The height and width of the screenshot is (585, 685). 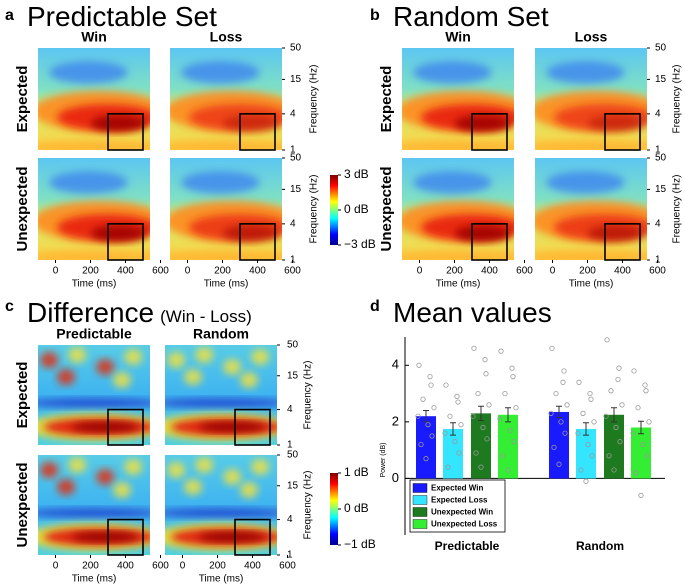 I want to click on panel-title: Random Set, so click(x=471, y=16).